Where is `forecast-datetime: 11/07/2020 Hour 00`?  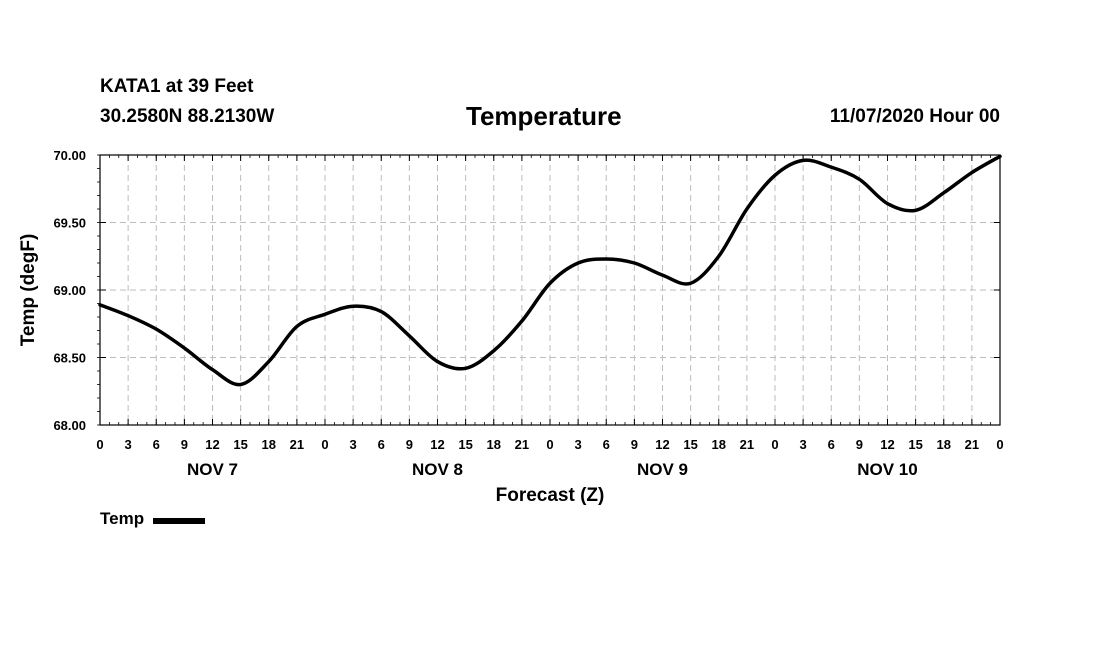
forecast-datetime: 11/07/2020 Hour 00 is located at coordinates (914, 116).